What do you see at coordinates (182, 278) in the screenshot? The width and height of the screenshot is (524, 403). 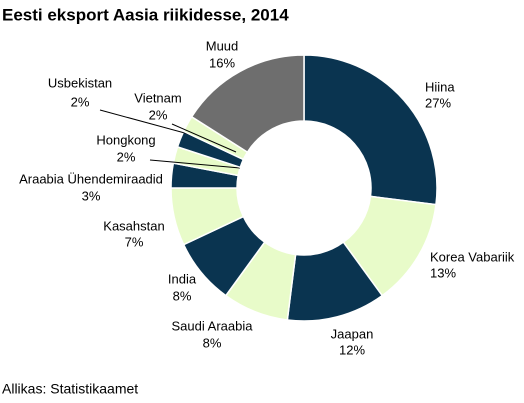 I see `slice-label: India` at bounding box center [182, 278].